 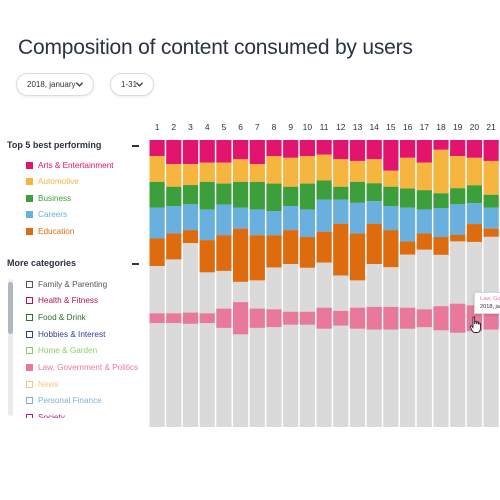 What do you see at coordinates (132, 84) in the screenshot?
I see `days-dropdown: 1-31` at bounding box center [132, 84].